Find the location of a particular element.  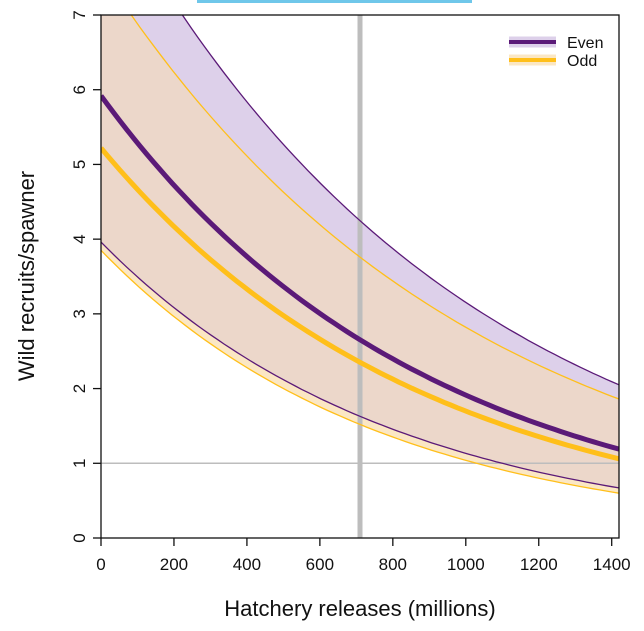

y-tick-label: 2 is located at coordinates (79, 388).